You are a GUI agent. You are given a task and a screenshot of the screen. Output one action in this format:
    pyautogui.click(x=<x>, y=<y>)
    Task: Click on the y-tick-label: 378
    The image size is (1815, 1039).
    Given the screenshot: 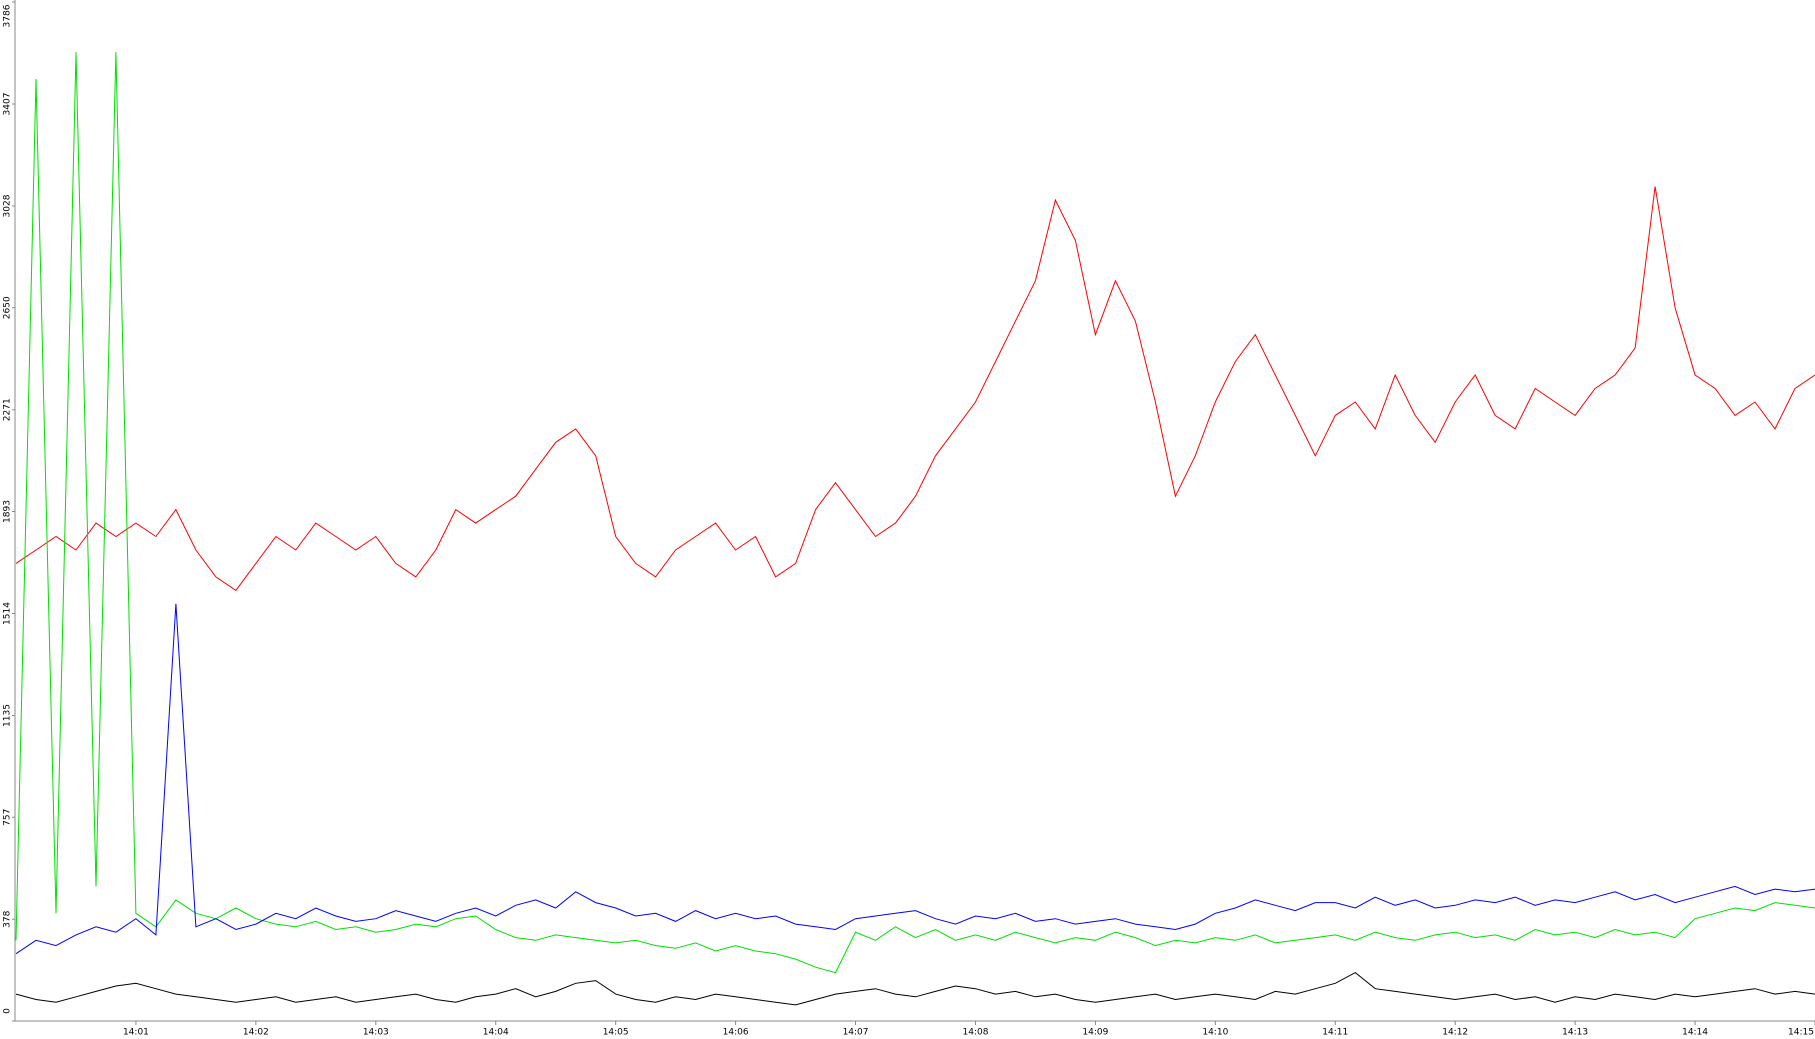 What is the action you would take?
    pyautogui.click(x=8, y=918)
    